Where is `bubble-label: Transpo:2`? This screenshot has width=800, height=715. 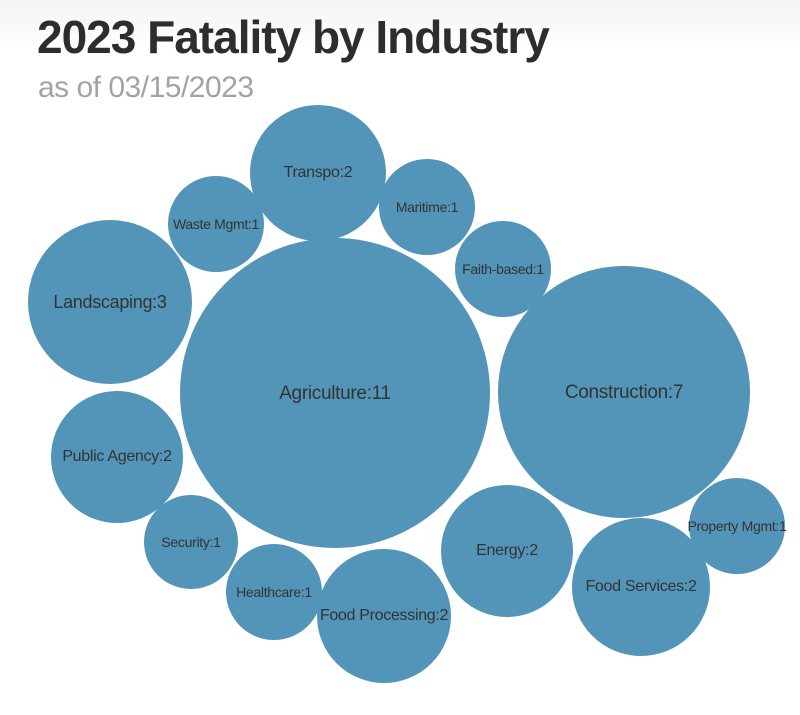
bubble-label: Transpo:2 is located at coordinates (318, 172).